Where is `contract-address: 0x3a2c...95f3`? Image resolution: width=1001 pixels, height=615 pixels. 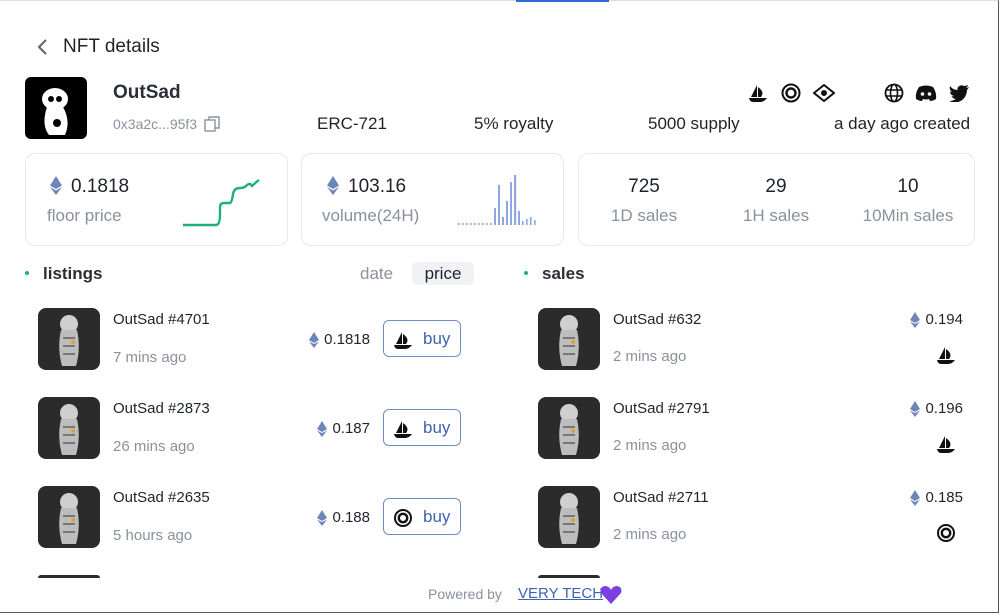
contract-address: 0x3a2c...95f3 is located at coordinates (155, 124).